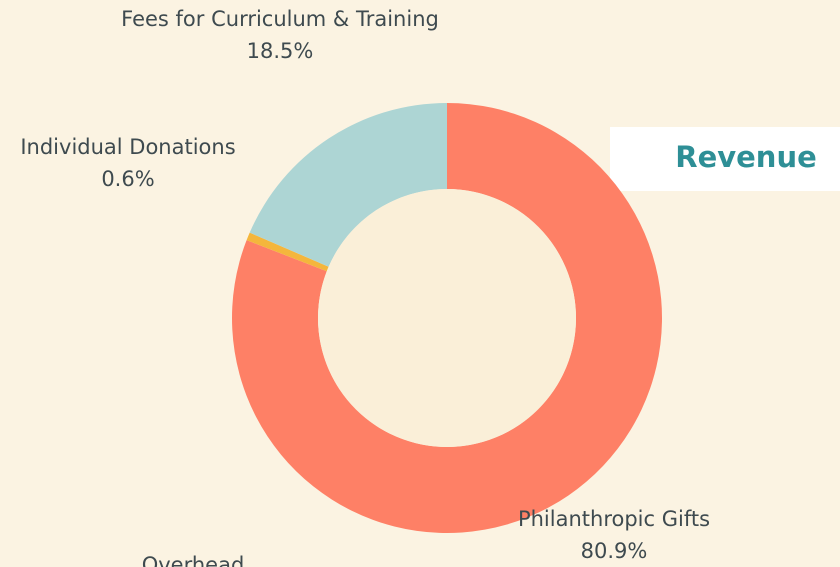 The height and width of the screenshot is (567, 840). Describe the element at coordinates (127, 179) in the screenshot. I see `slice-value: 0.6%` at that location.